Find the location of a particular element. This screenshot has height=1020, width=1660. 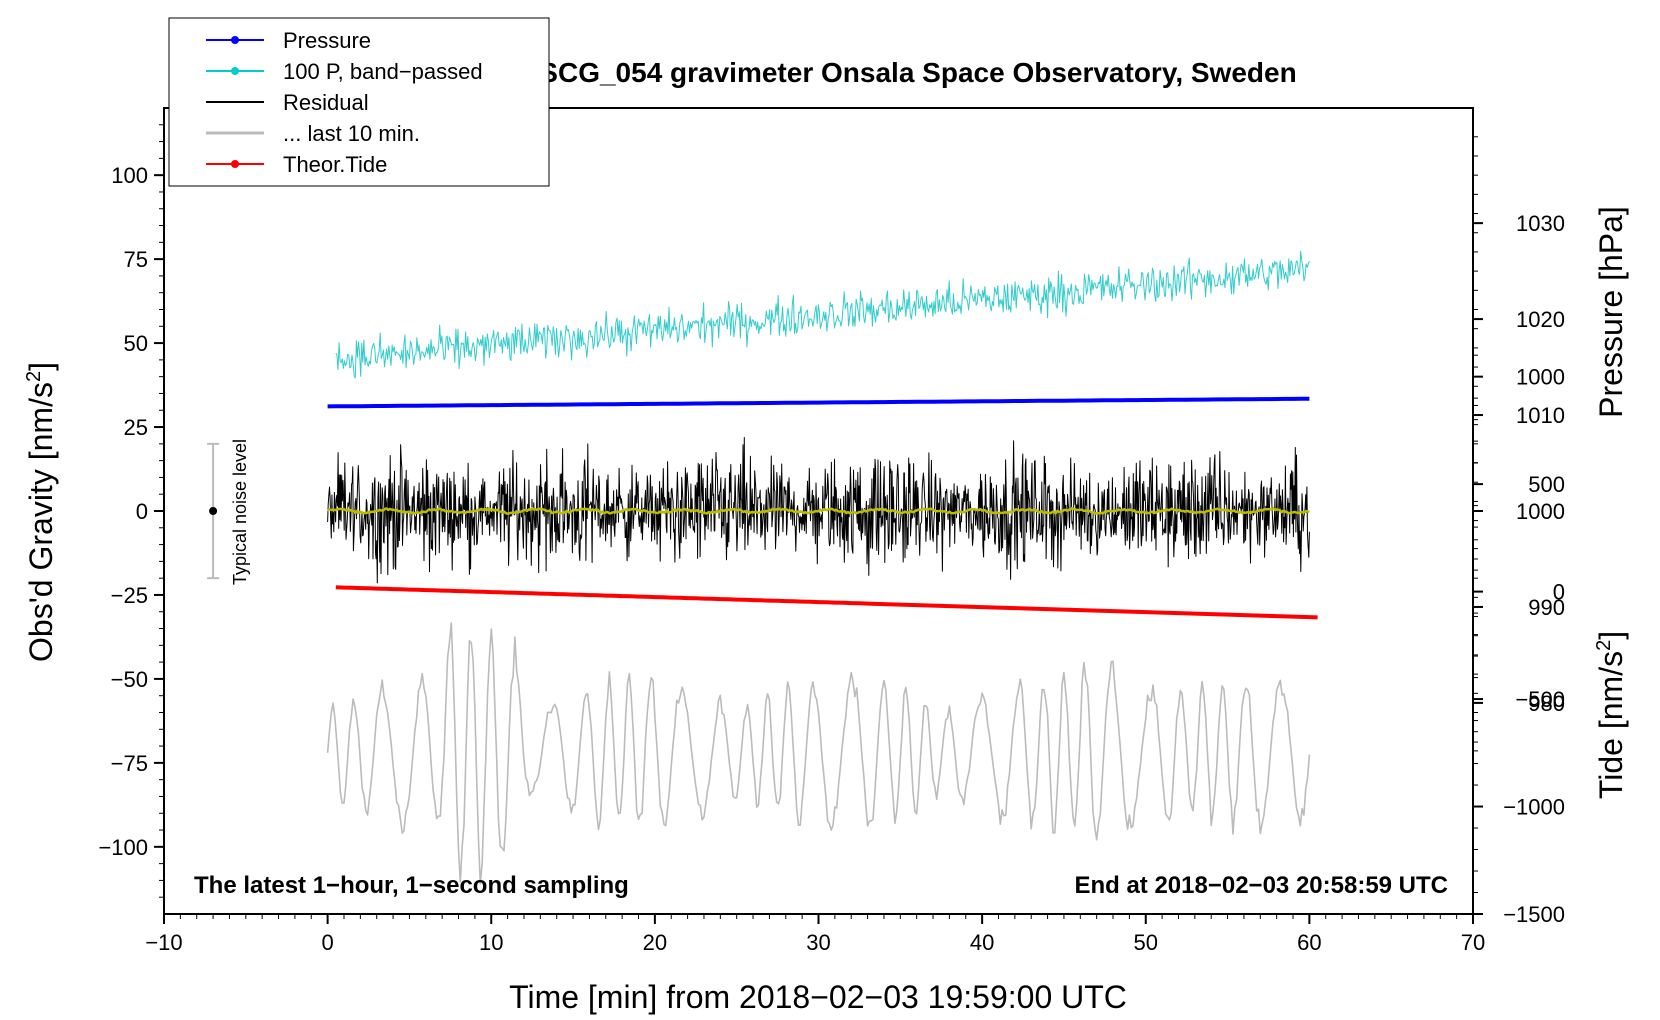

x-axis-ticks: −10 0 10 20 30 40 50 60 70 is located at coordinates (815, 934).